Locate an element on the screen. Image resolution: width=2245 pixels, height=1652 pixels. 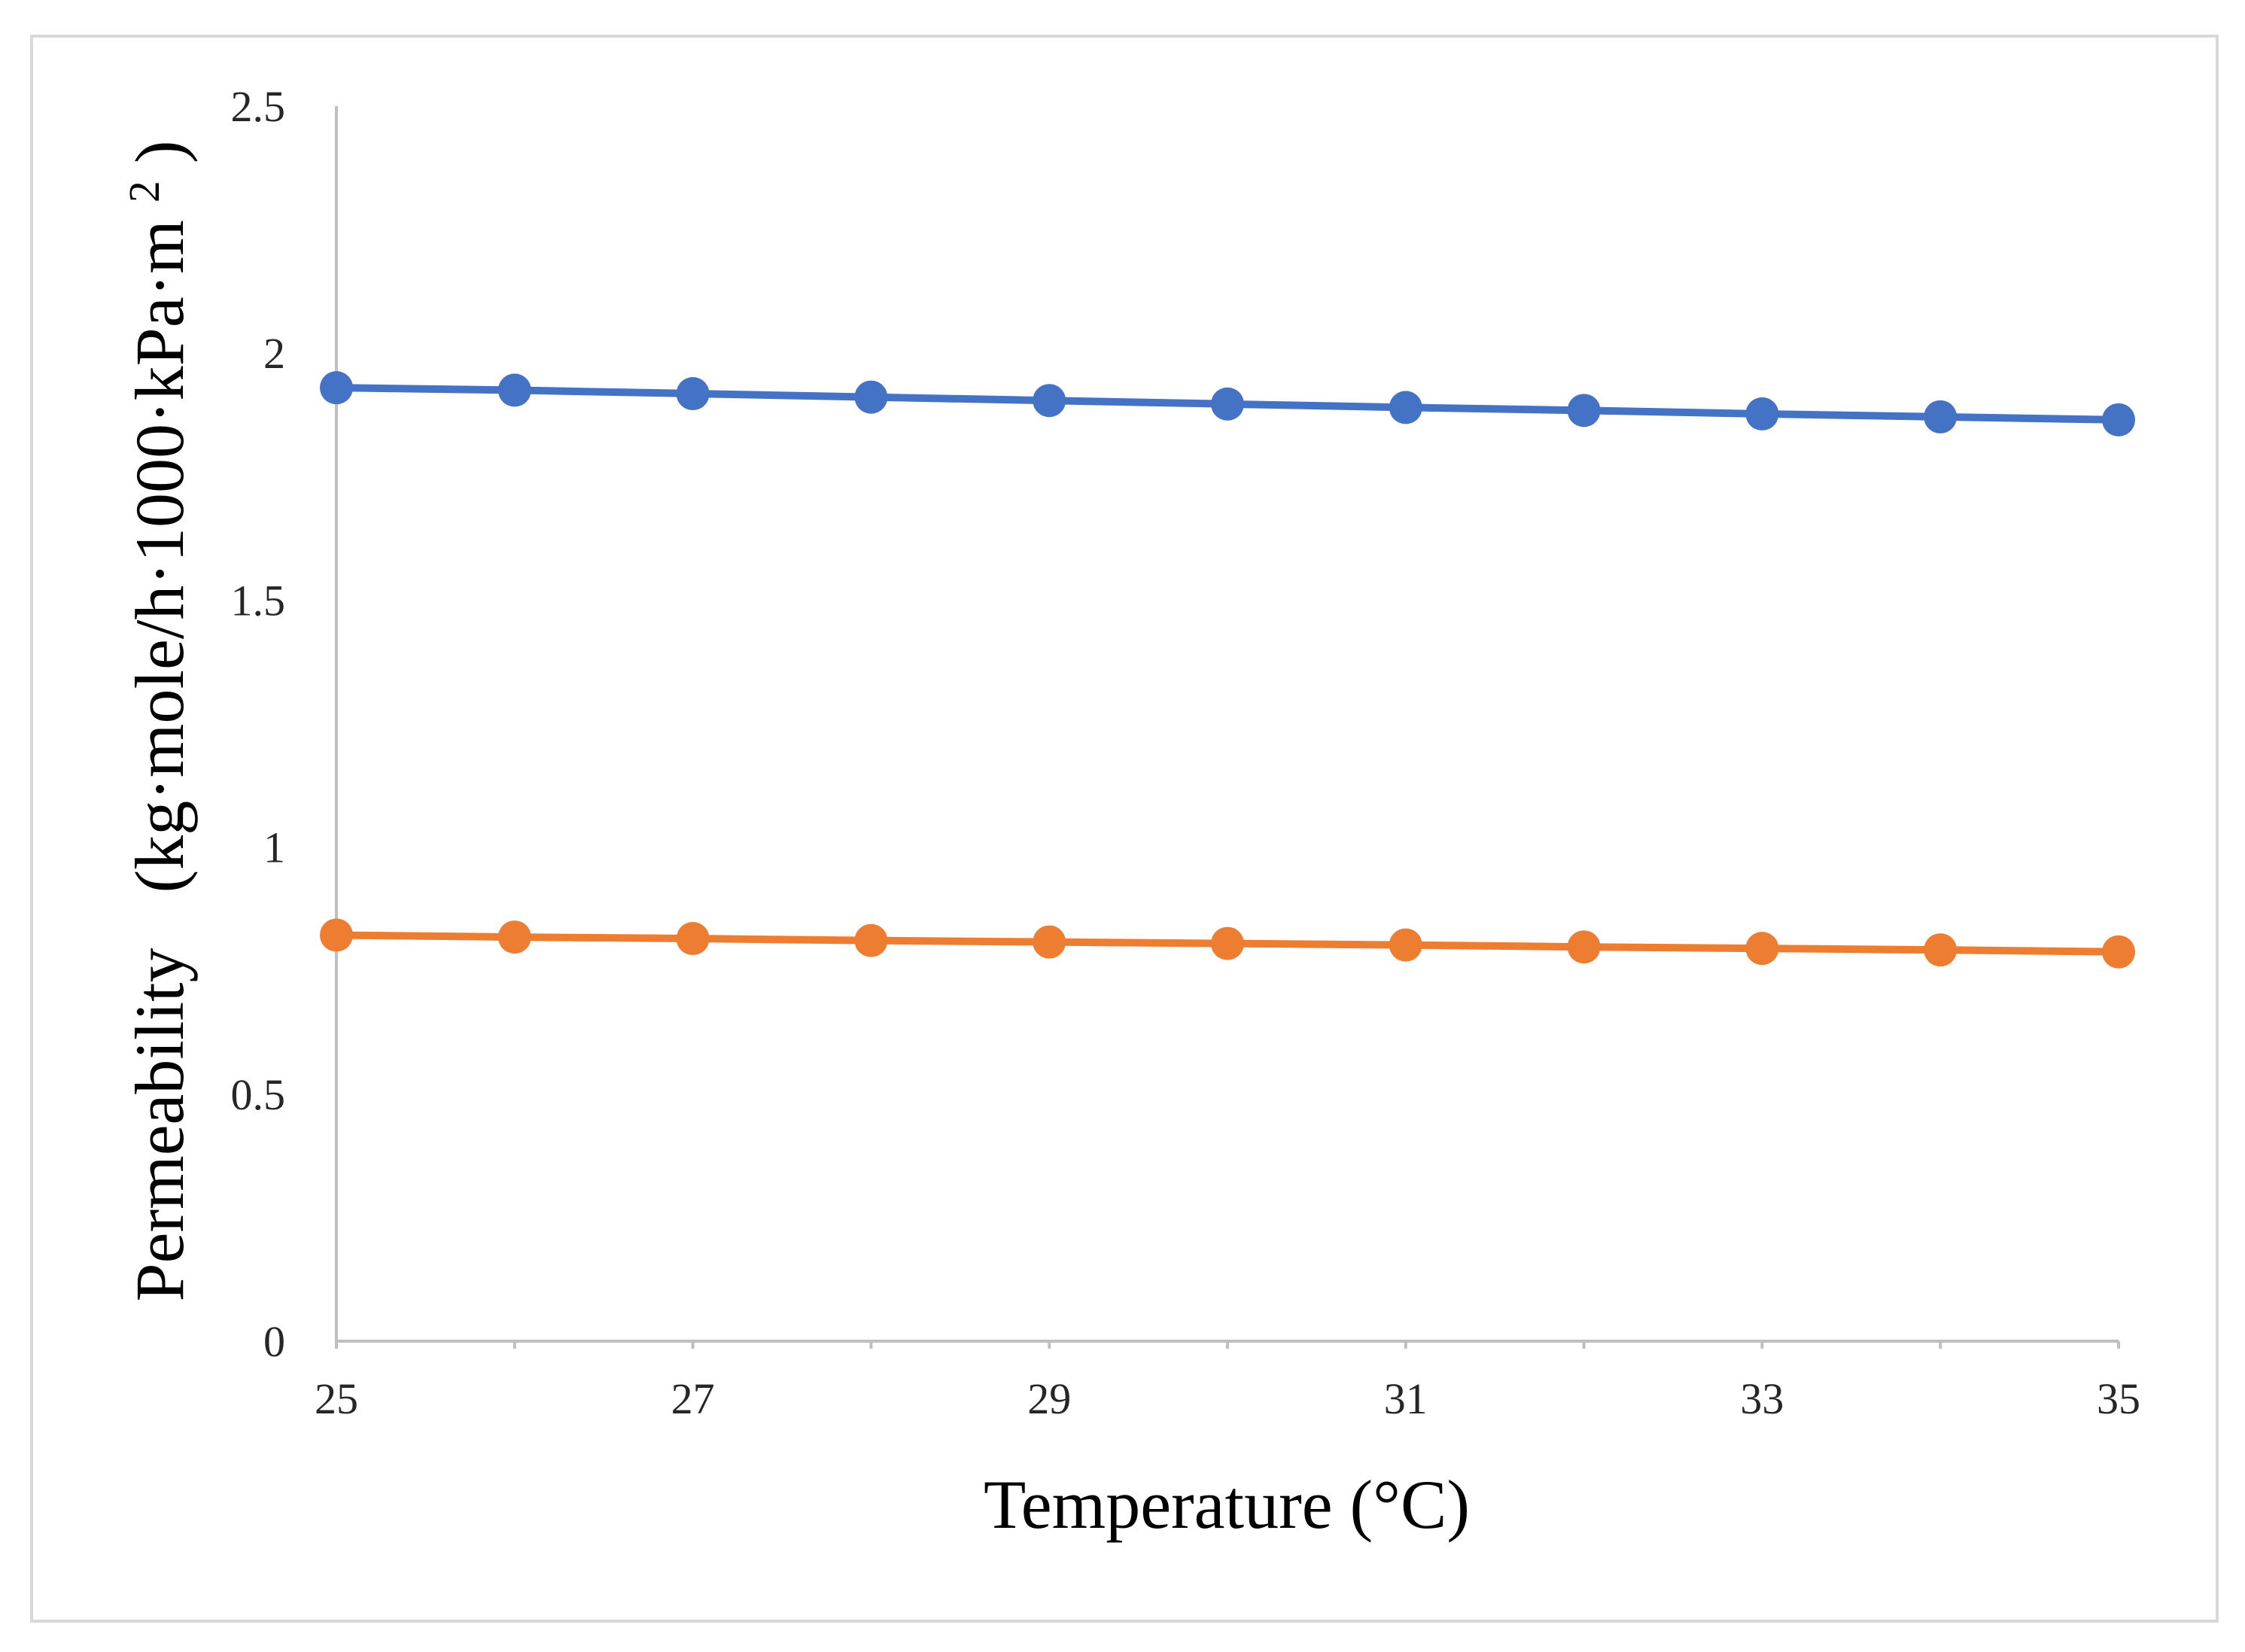
y-axis-title-superscript: 2 is located at coordinates (145, 192).